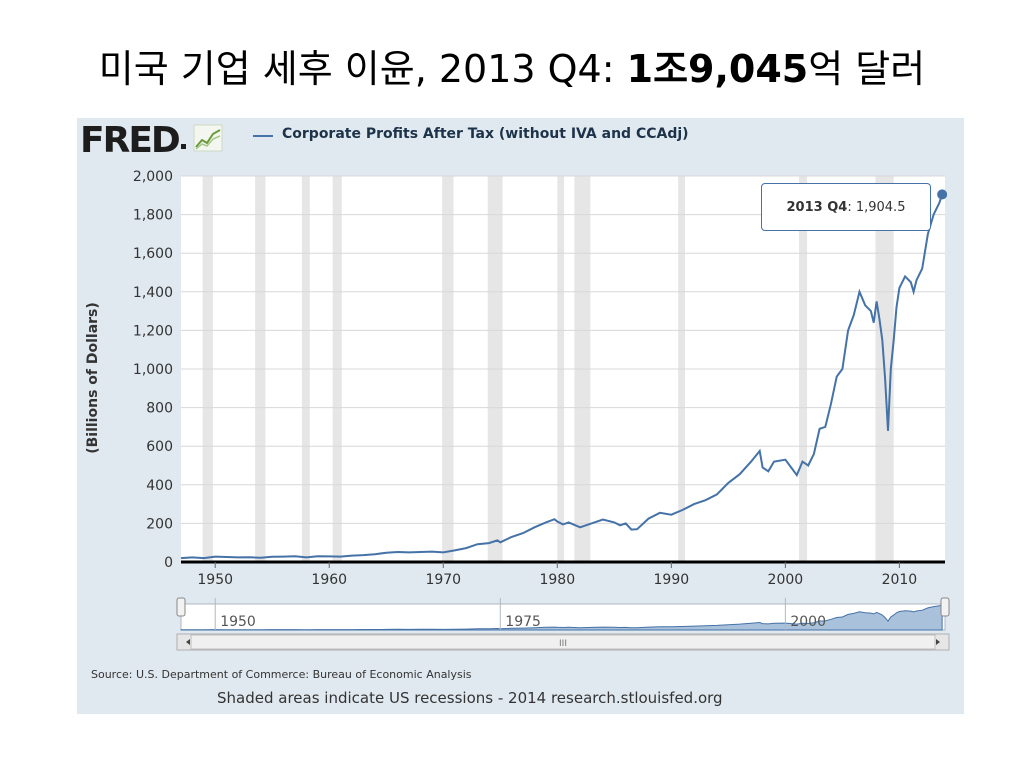 This screenshot has width=1024, height=768. Describe the element at coordinates (188, 642) in the screenshot. I see `scroll-left-arrow-icon` at that location.